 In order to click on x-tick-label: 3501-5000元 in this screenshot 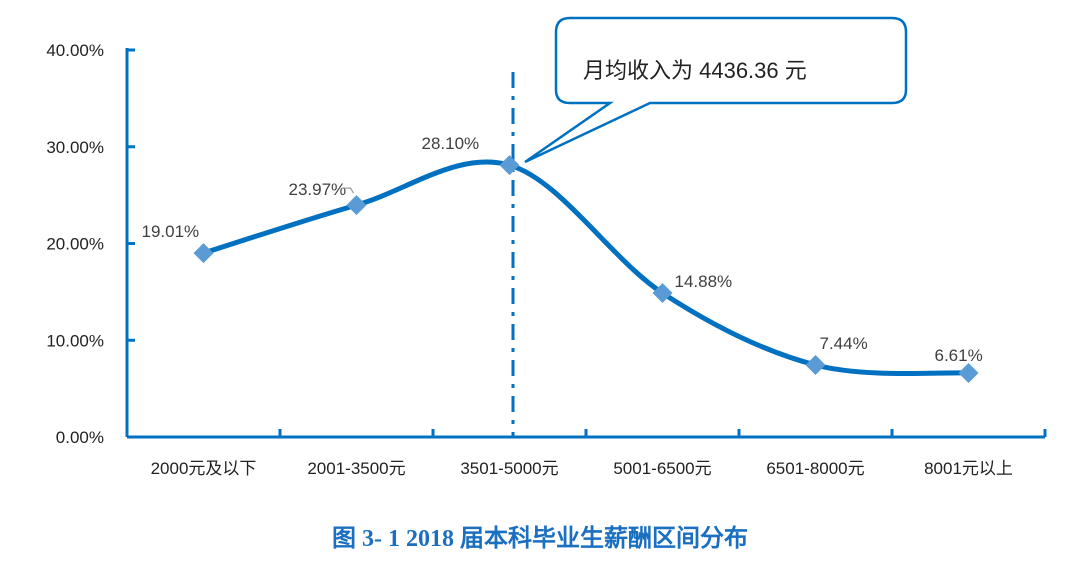, I will do `click(509, 468)`.